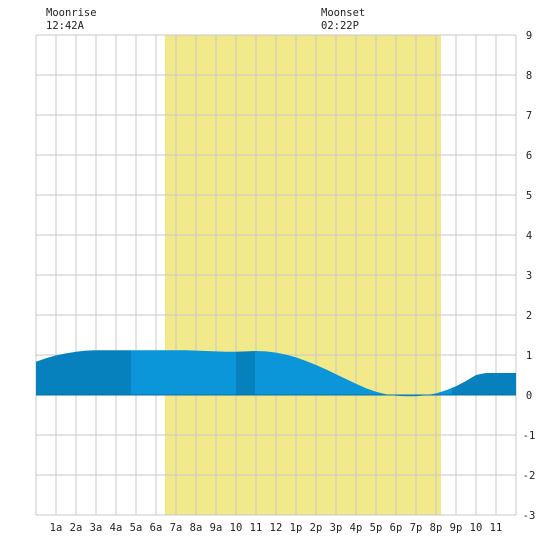  I want to click on x-tick-label: 8a, so click(196, 528).